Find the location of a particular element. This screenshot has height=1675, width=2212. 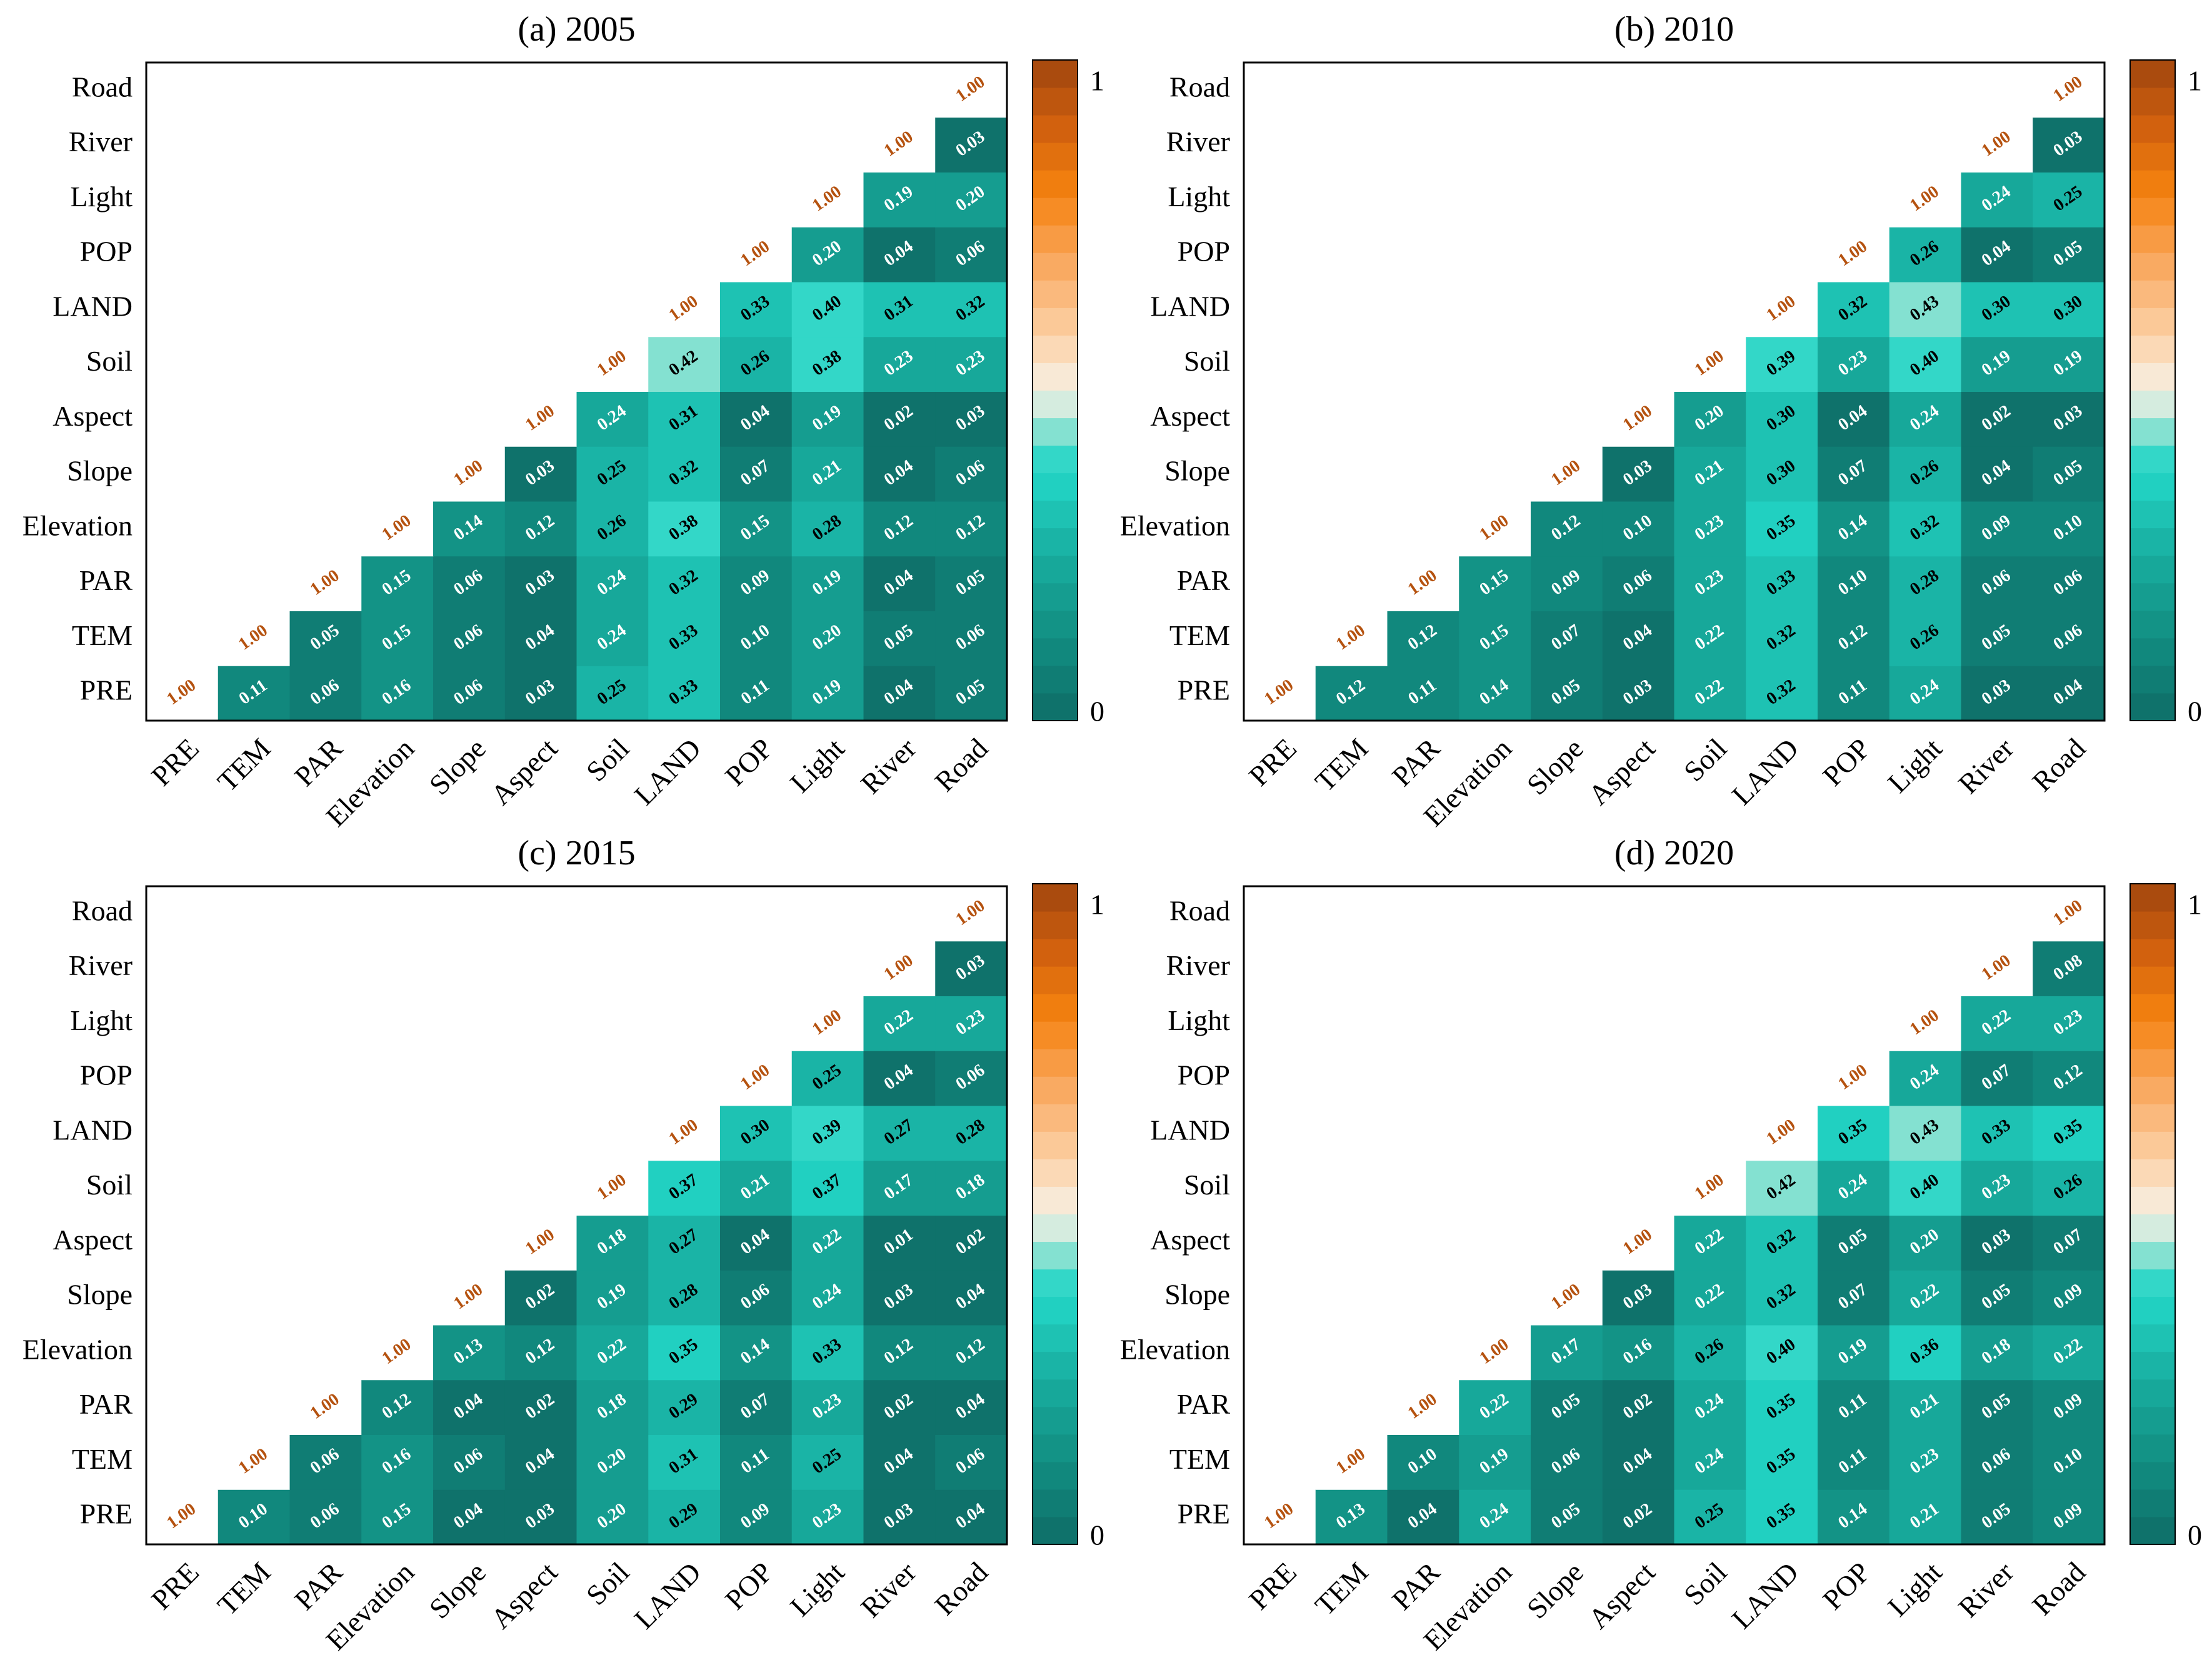

x-tick-label: Slope is located at coordinates (1555, 766).